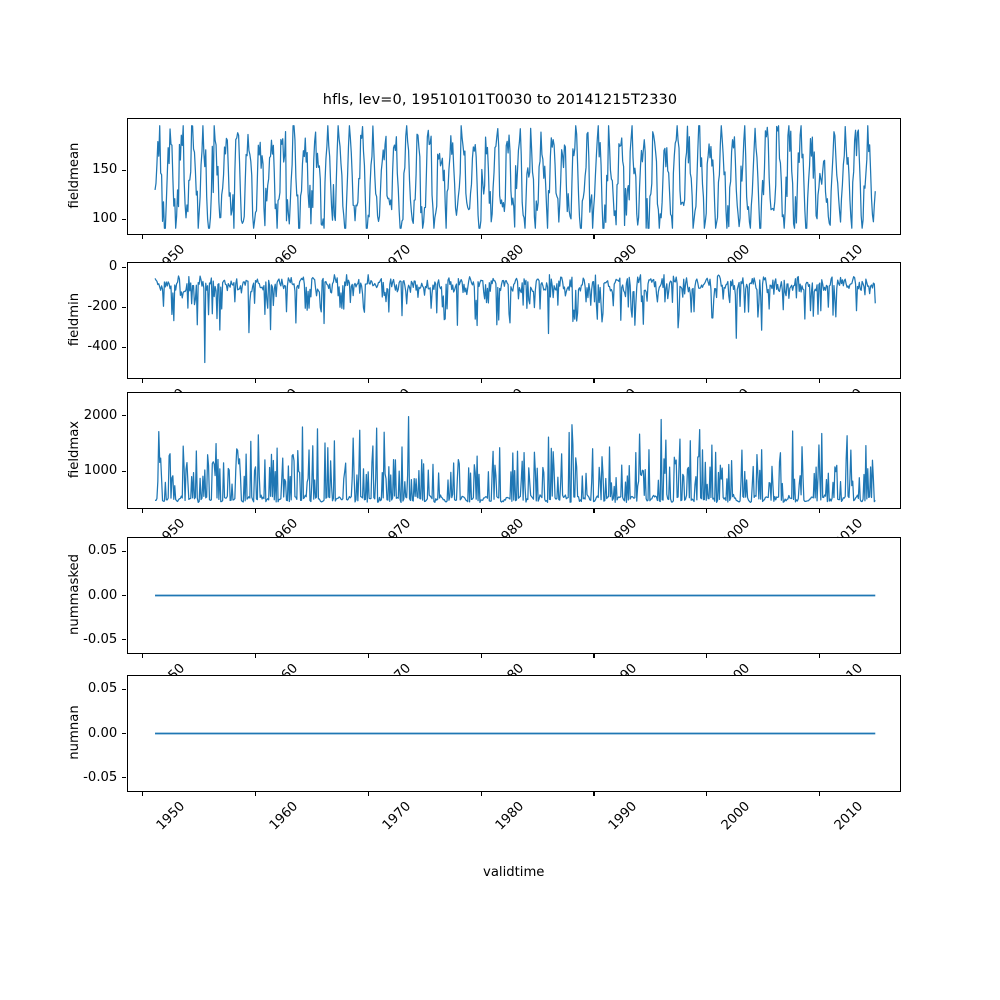 The height and width of the screenshot is (1000, 1000). Describe the element at coordinates (102, 346) in the screenshot. I see `ytick-label-fieldmin-0: -400` at that location.